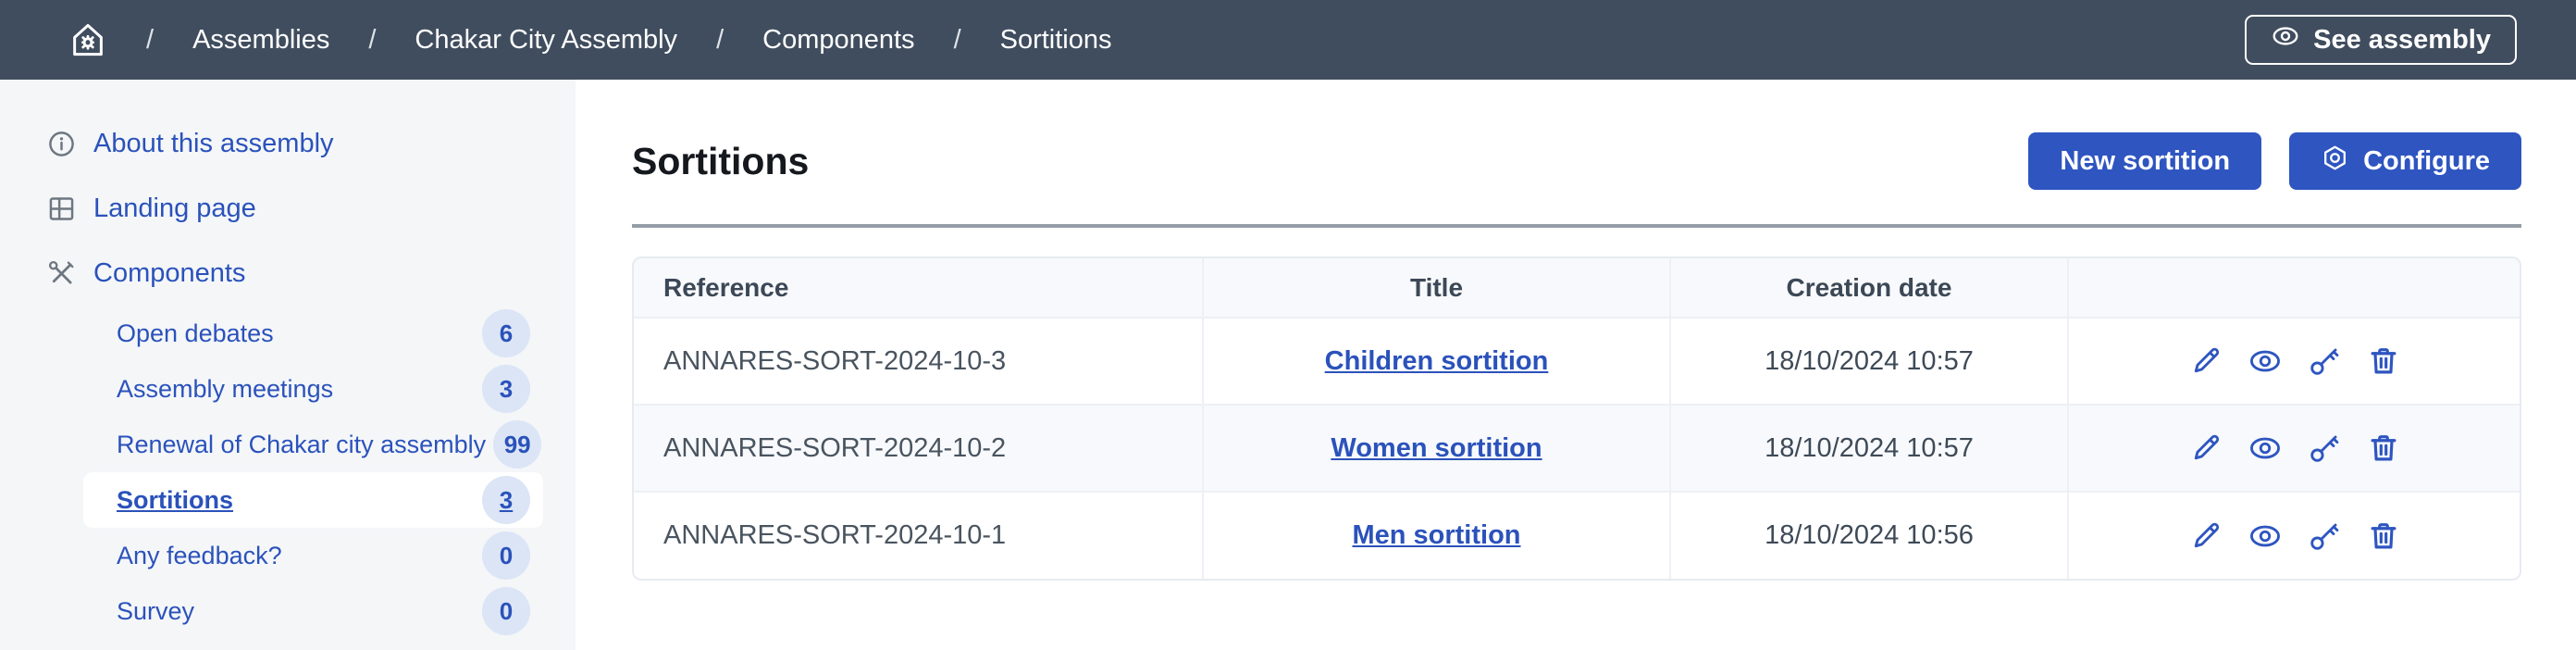 The width and height of the screenshot is (2576, 650). What do you see at coordinates (156, 610) in the screenshot?
I see `sidebar-item-label: Survey` at bounding box center [156, 610].